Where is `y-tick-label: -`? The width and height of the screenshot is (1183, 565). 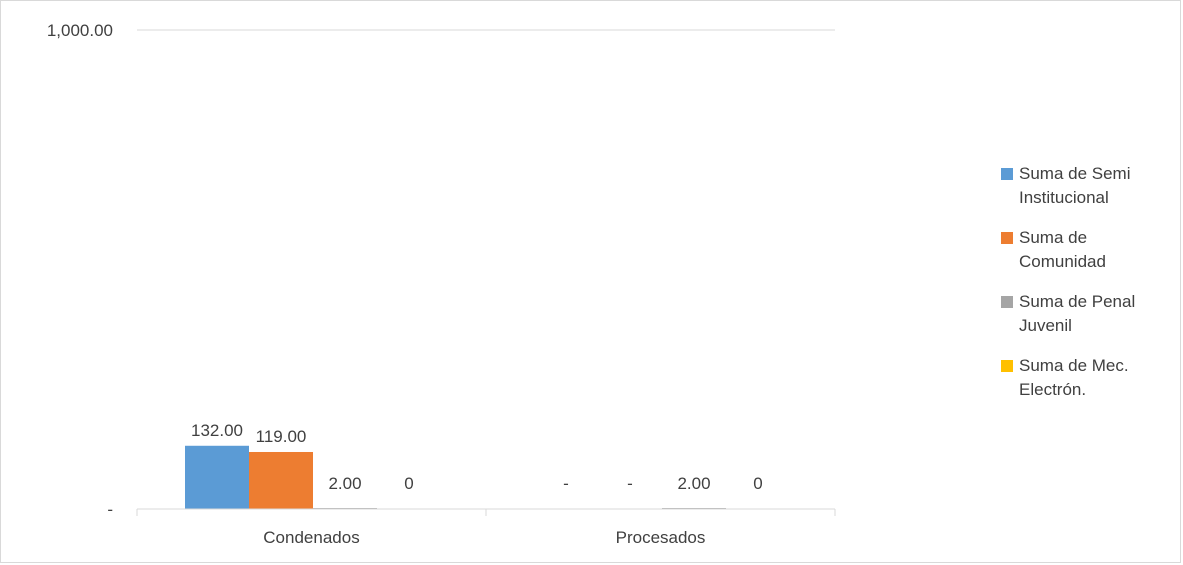
y-tick-label: - is located at coordinates (110, 509).